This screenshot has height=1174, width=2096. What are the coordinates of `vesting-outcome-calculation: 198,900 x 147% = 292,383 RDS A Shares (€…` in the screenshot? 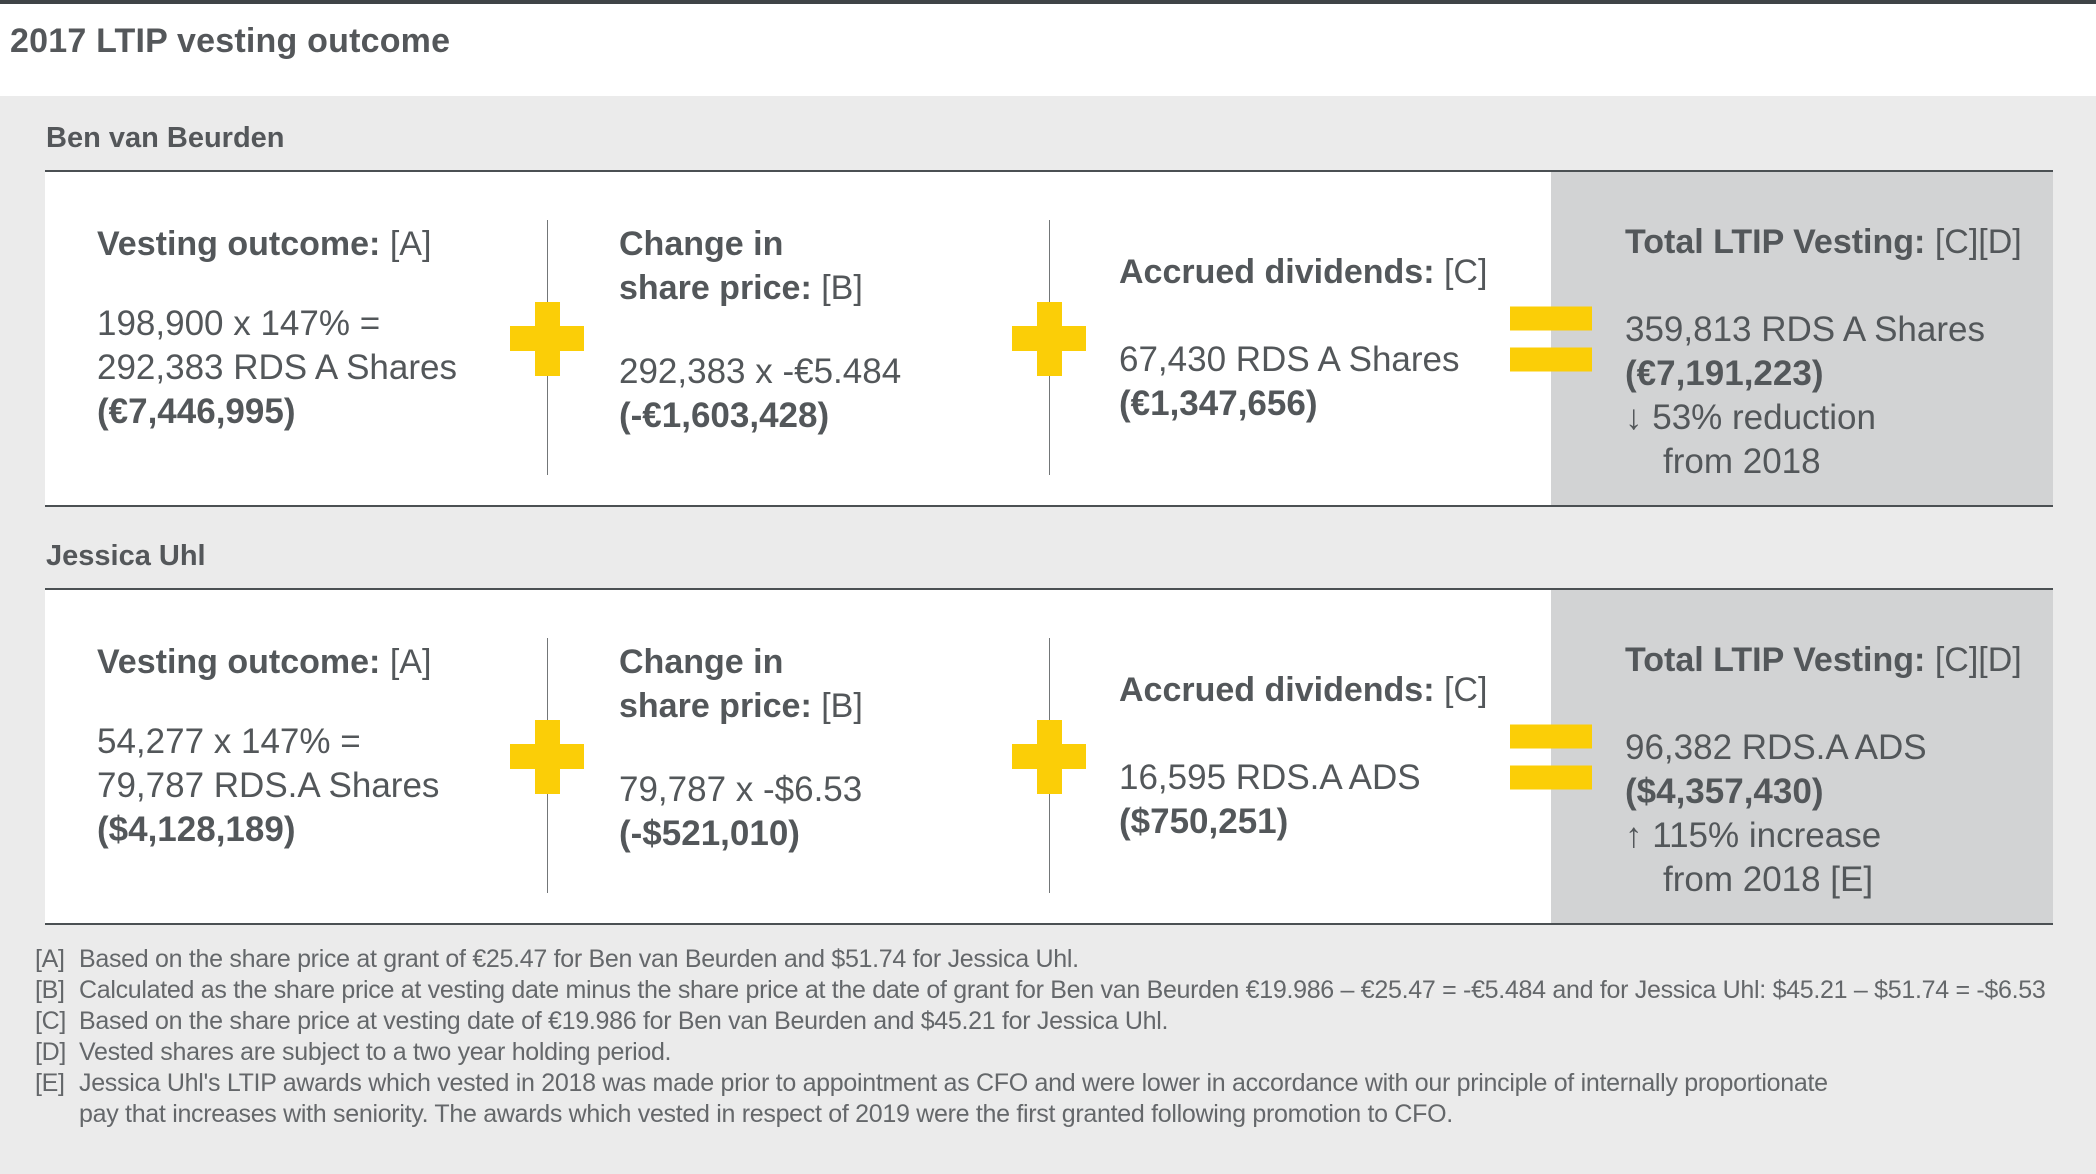 It's located at (317, 368).